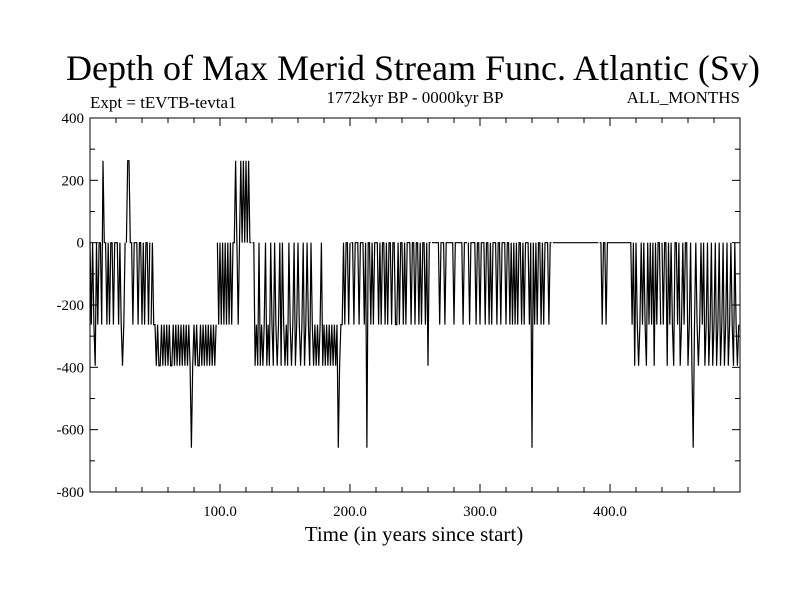  Describe the element at coordinates (71, 368) in the screenshot. I see `y-tick-label: -400` at that location.